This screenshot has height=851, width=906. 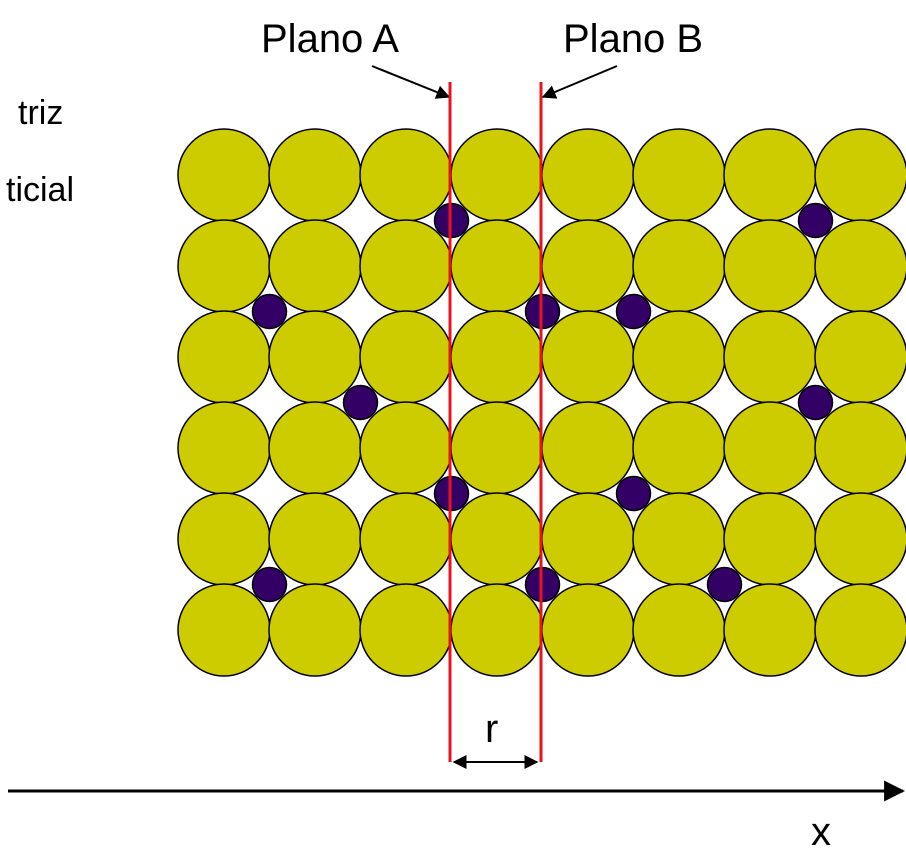 I want to click on x-axis-label: x, so click(x=821, y=830).